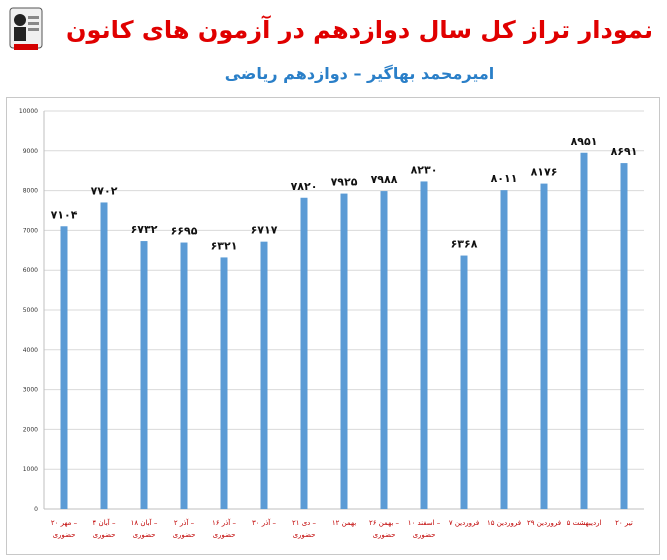 Image resolution: width=667 pixels, height=560 pixels. What do you see at coordinates (184, 231) in the screenshot?
I see `data-label: ۶۶۹۵` at bounding box center [184, 231].